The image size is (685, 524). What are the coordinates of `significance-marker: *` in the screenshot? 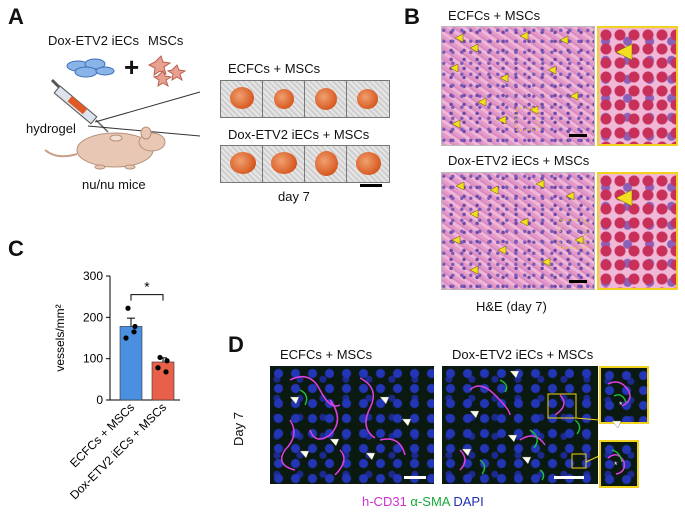 It's located at (147, 287).